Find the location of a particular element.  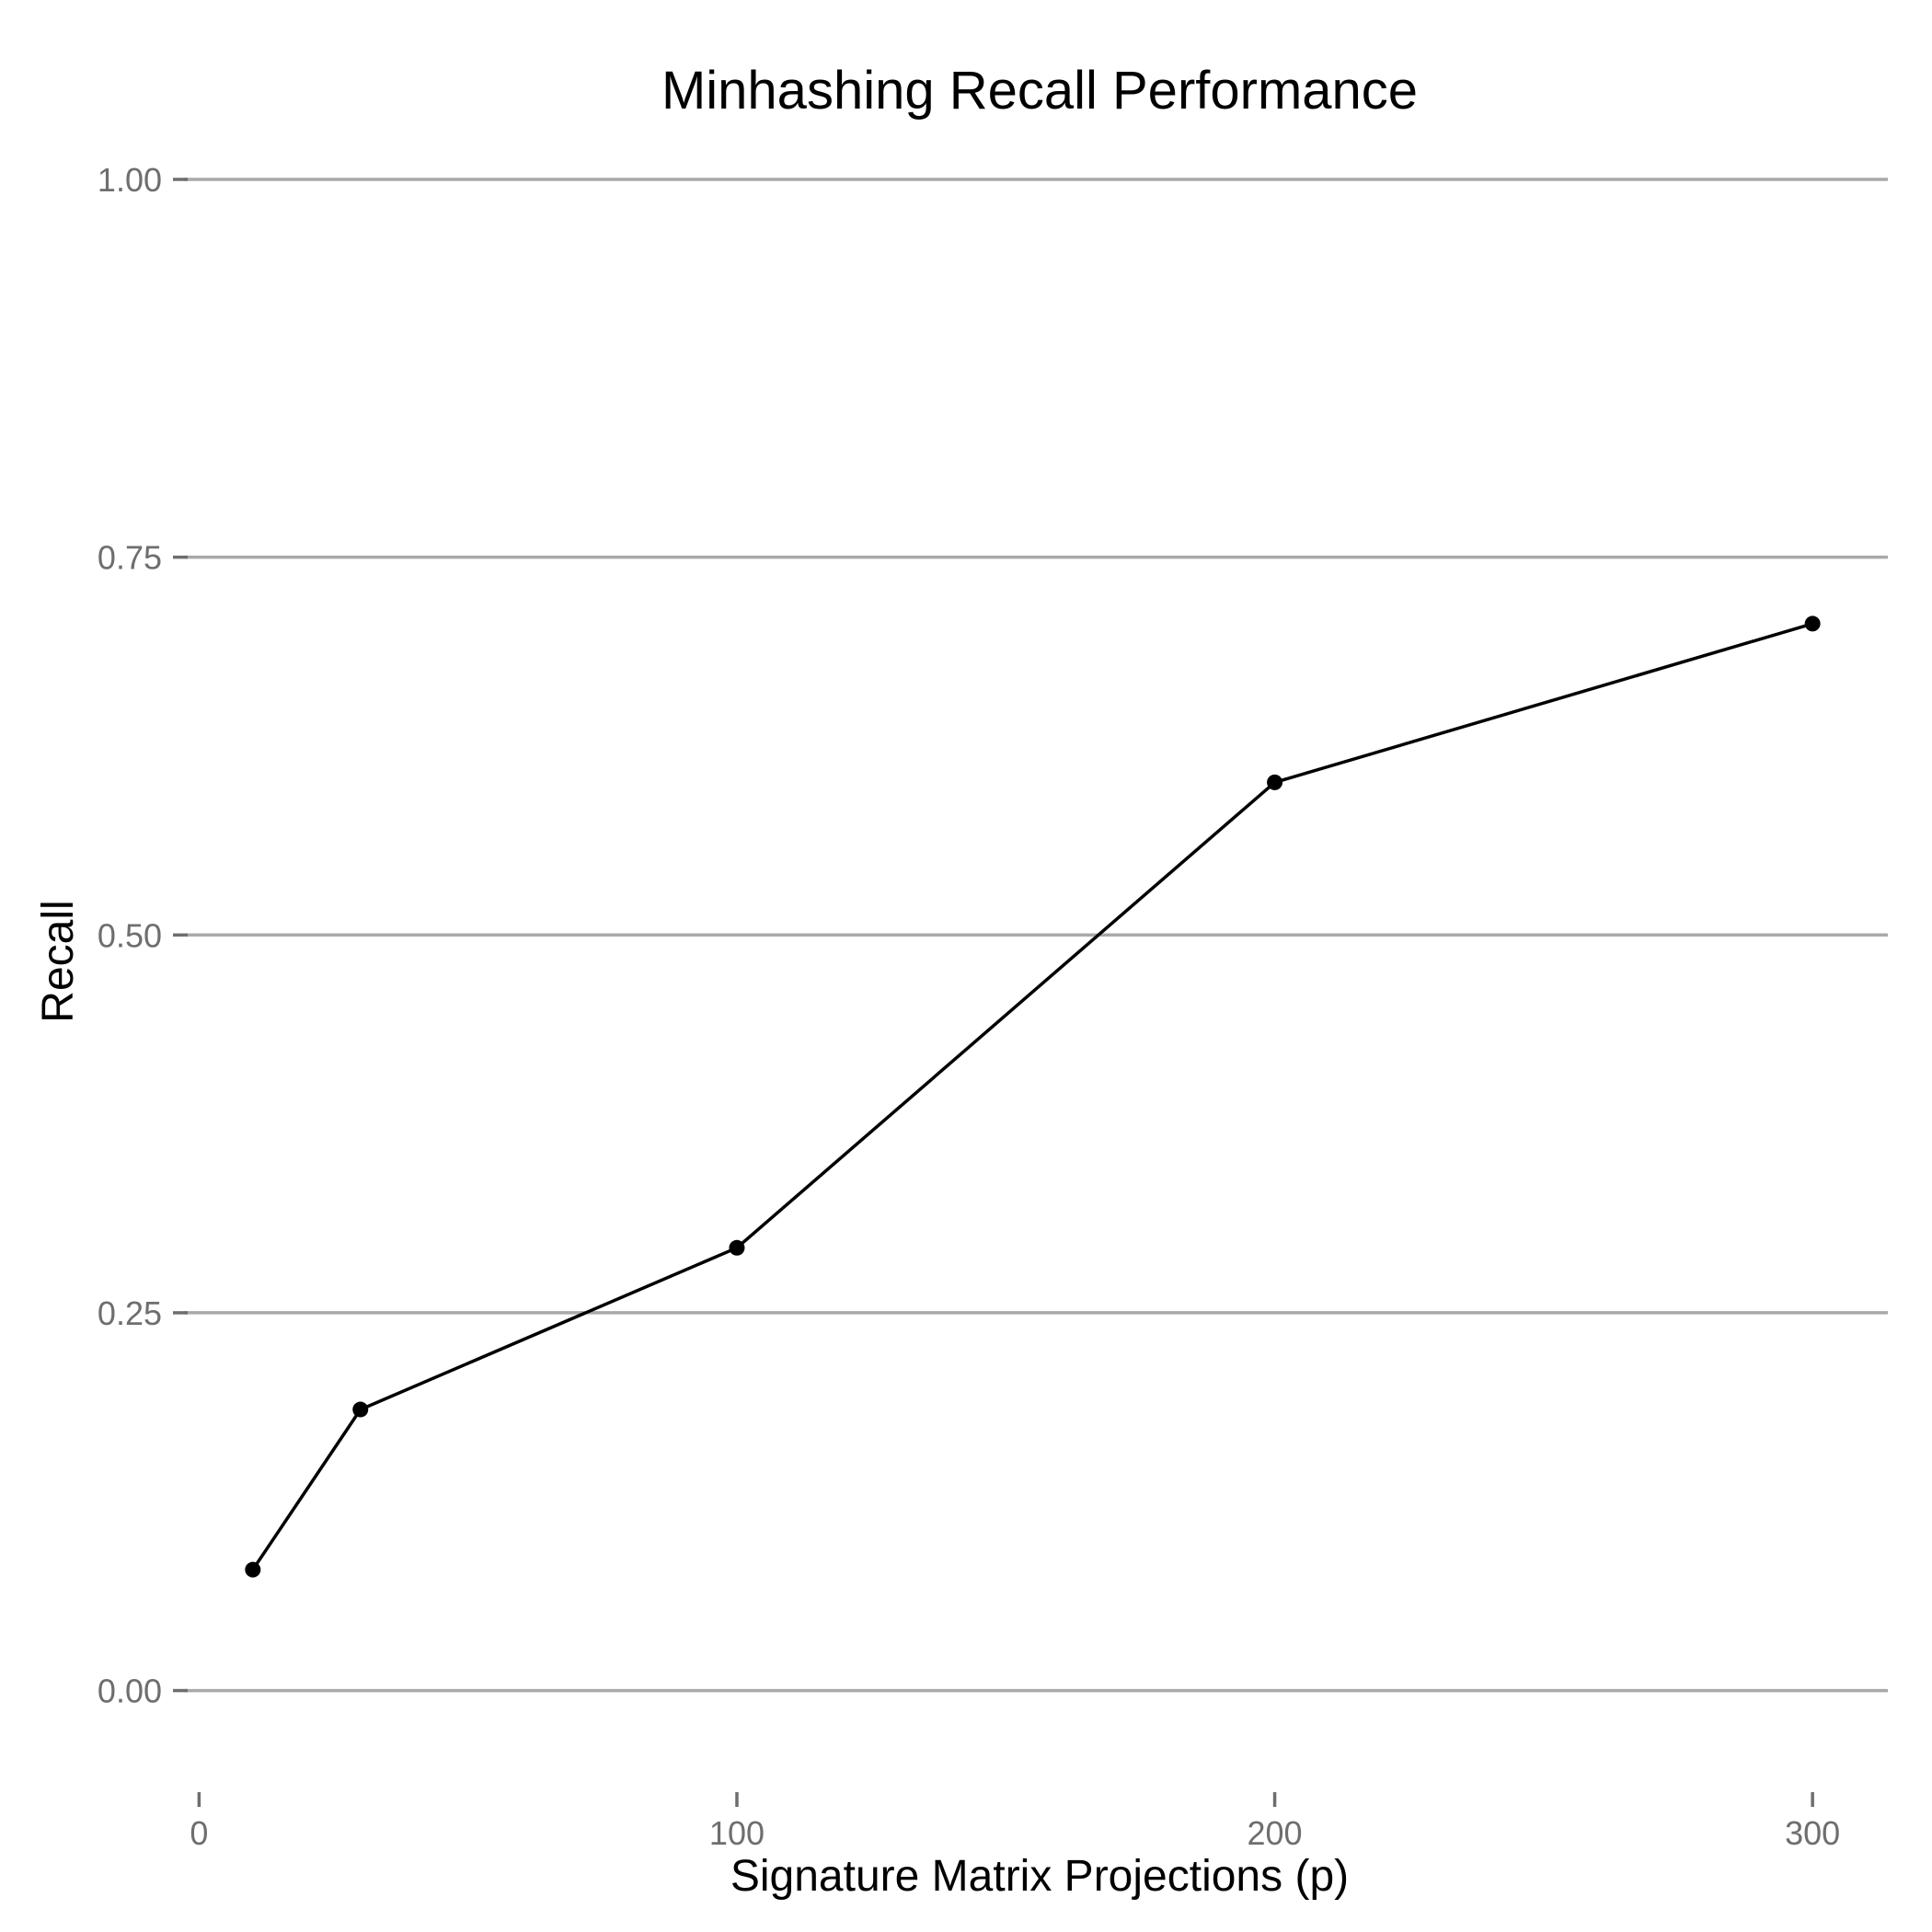

y-axis: 0.00 0.25 0.50 0.75 1.00 is located at coordinates (143, 935).